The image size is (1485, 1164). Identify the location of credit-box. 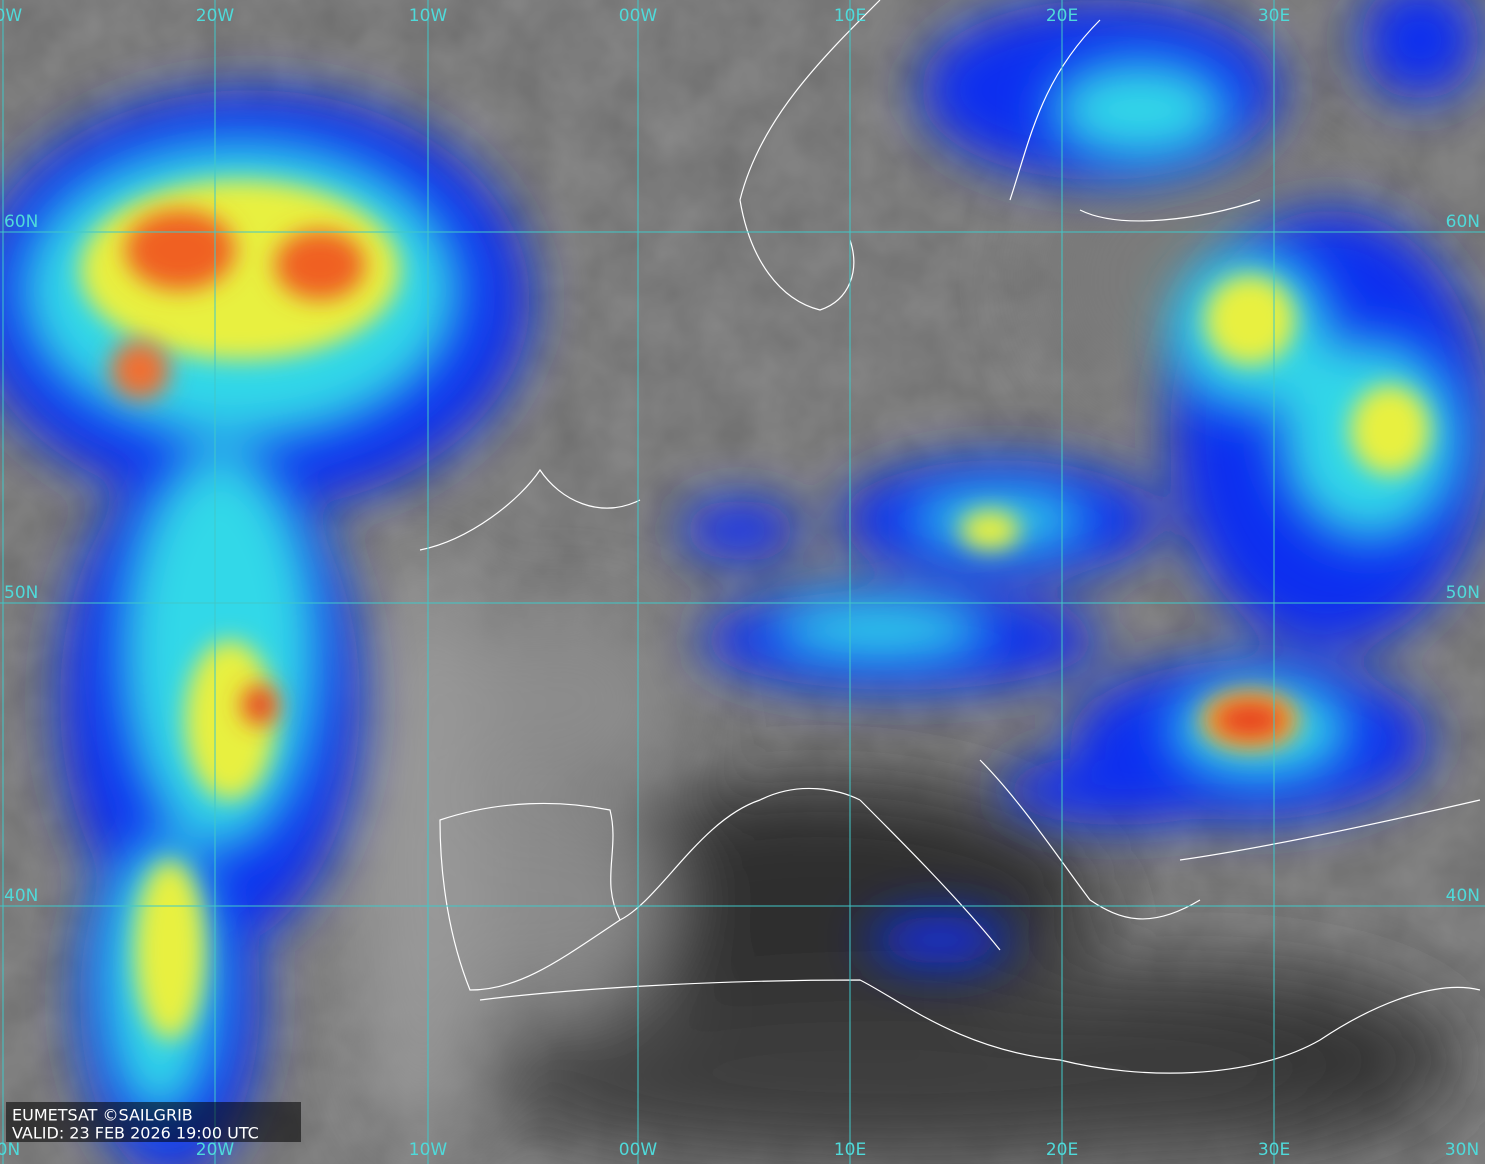
(153, 1122).